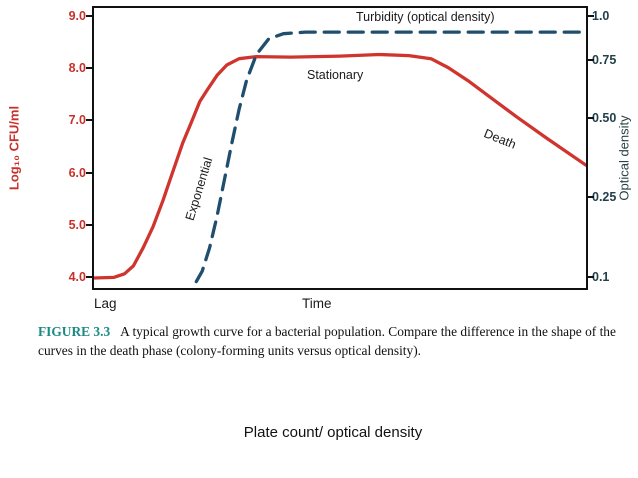  Describe the element at coordinates (333, 432) in the screenshot. I see `slide-footer-text: Plate count/ optical density` at that location.